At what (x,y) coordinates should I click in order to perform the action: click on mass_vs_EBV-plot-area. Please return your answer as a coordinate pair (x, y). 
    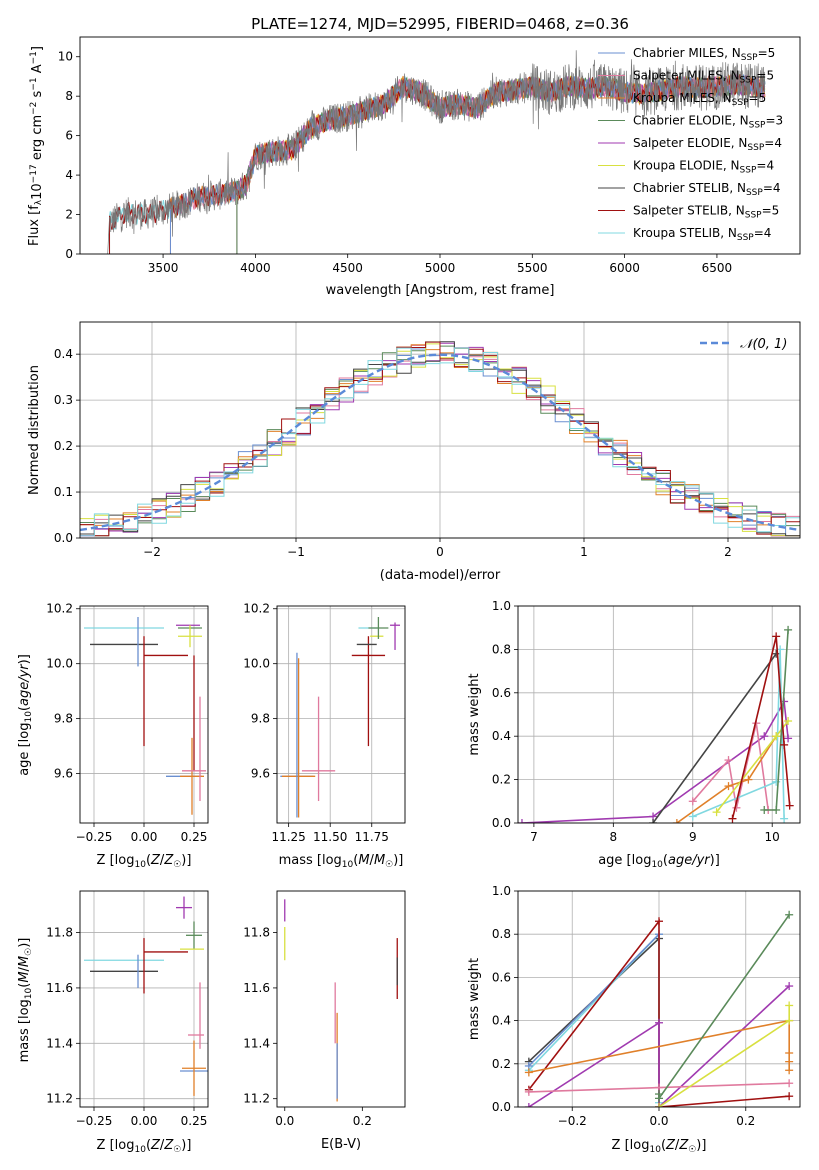
    Looking at the image, I should click on (341, 1000).